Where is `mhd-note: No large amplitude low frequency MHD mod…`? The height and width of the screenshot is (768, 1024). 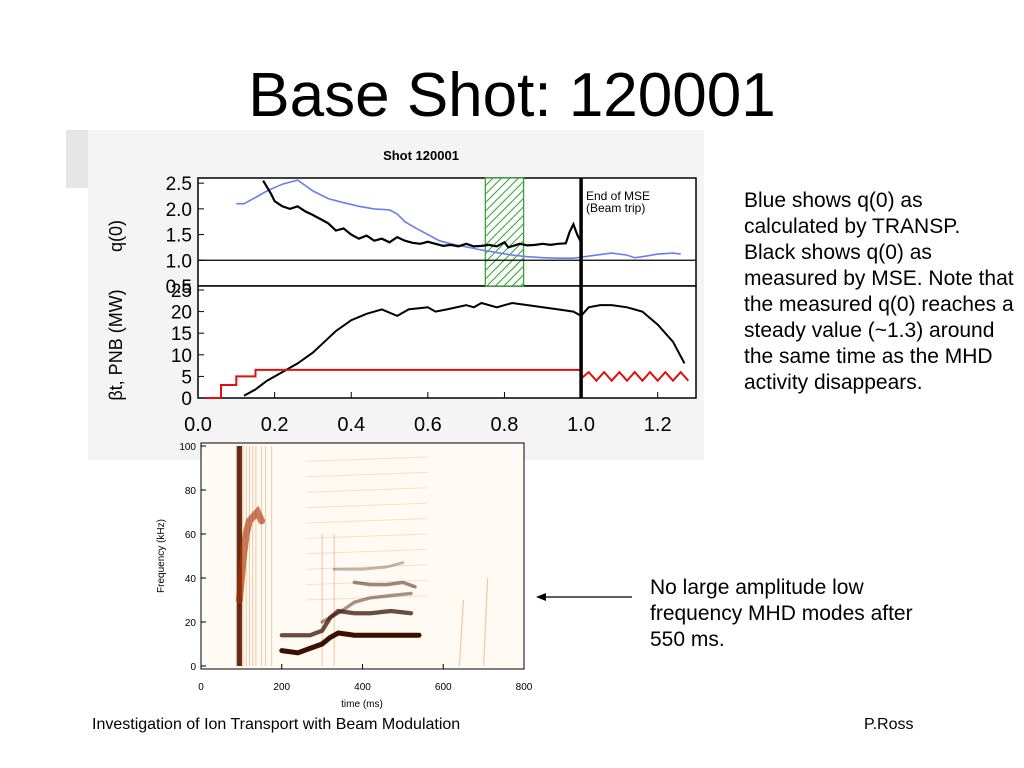
mhd-note: No large amplitude low frequency MHD mod… is located at coordinates (781, 613).